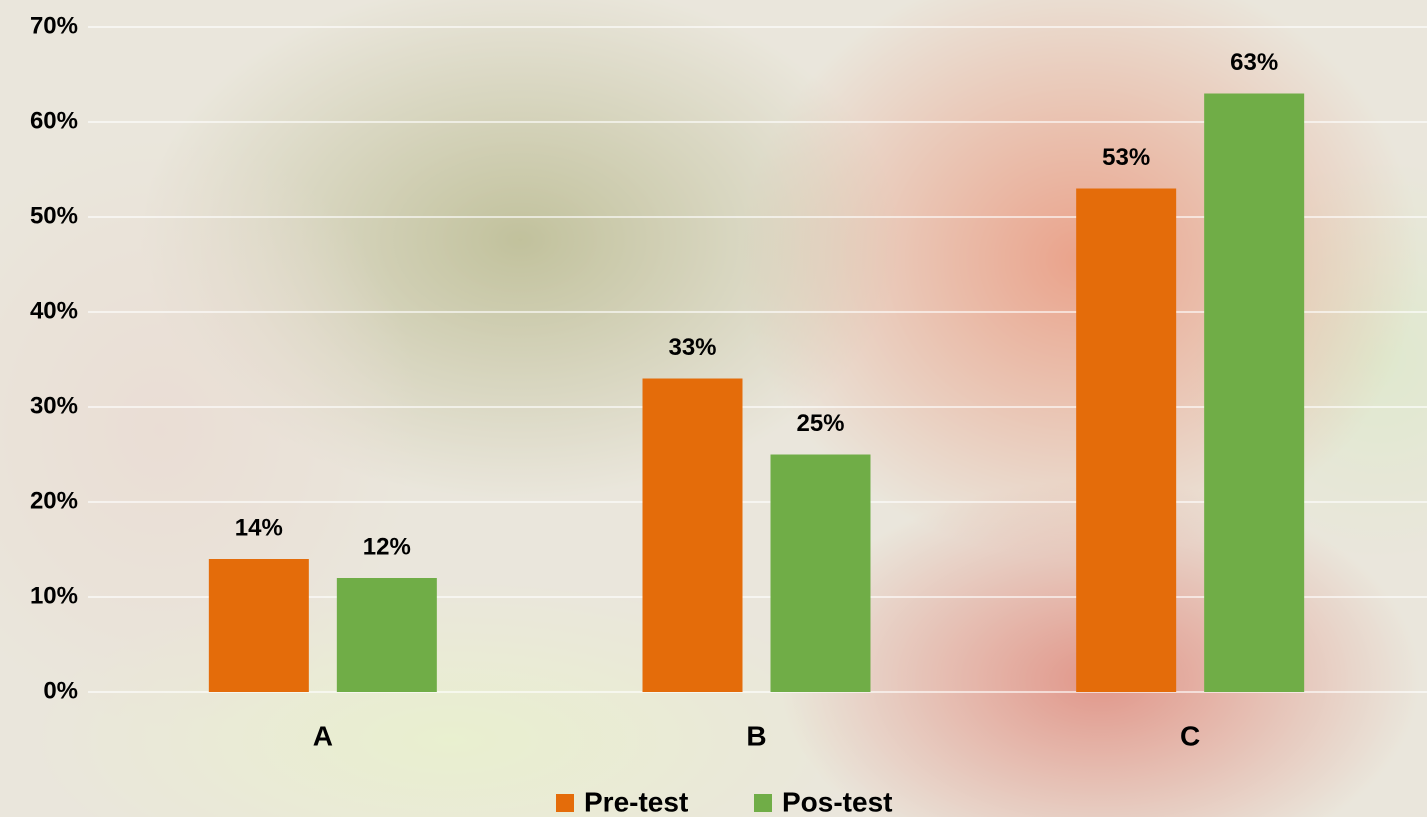  What do you see at coordinates (54, 120) in the screenshot?
I see `y-tick-label: 60%` at bounding box center [54, 120].